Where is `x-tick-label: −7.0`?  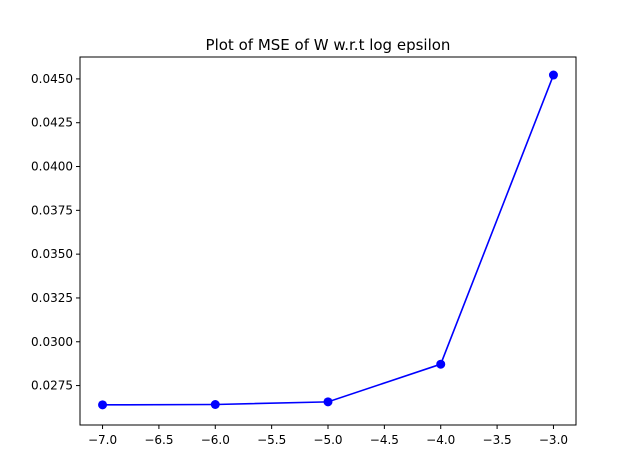 x-tick-label: −7.0 is located at coordinates (102, 440).